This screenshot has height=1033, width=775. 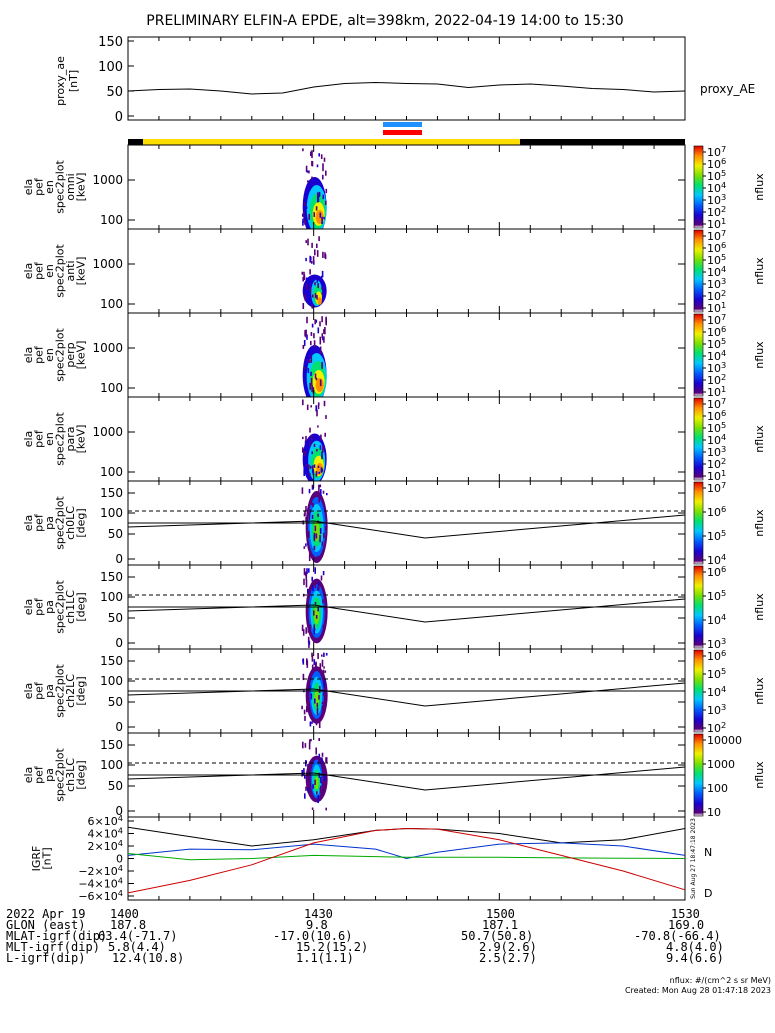 What do you see at coordinates (70, 270) in the screenshot?
I see `panel-ylabel-line: anti` at bounding box center [70, 270].